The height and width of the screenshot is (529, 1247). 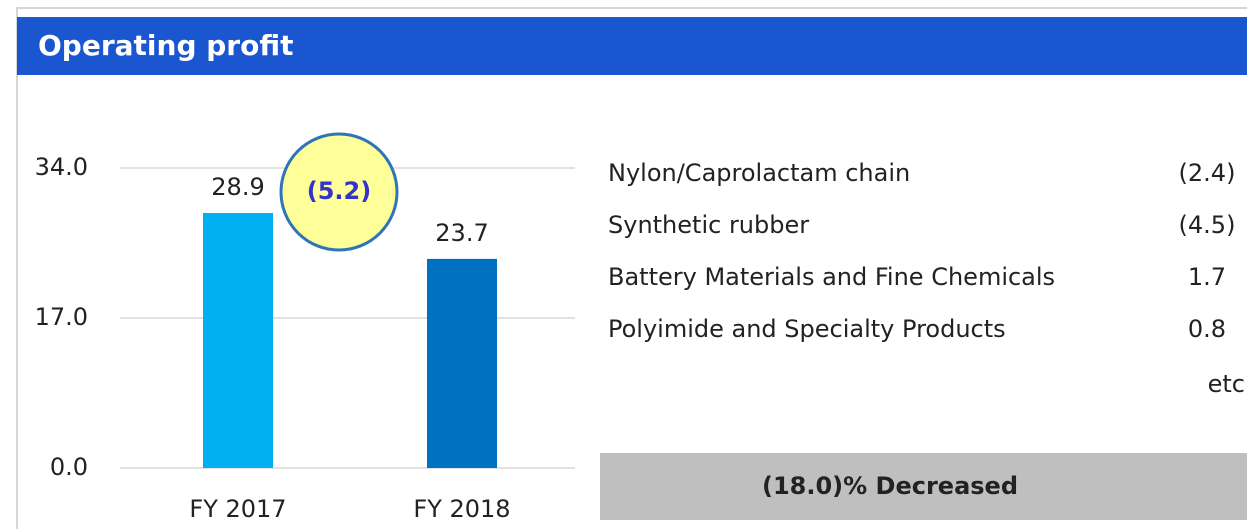 I want to click on y-tick-label: 17.0, so click(x=61, y=317).